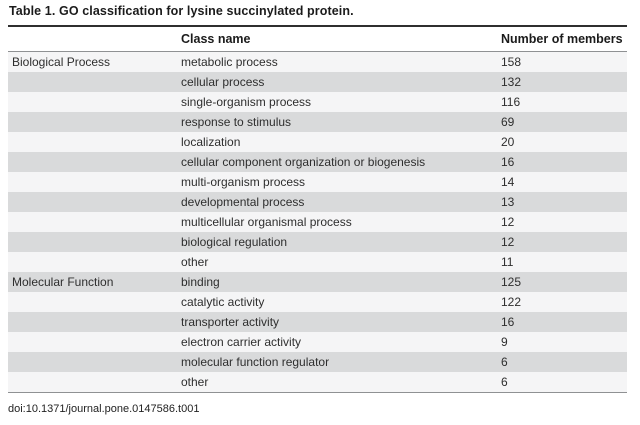  Describe the element at coordinates (243, 182) in the screenshot. I see `class-name-cell: multi-organism process` at that location.